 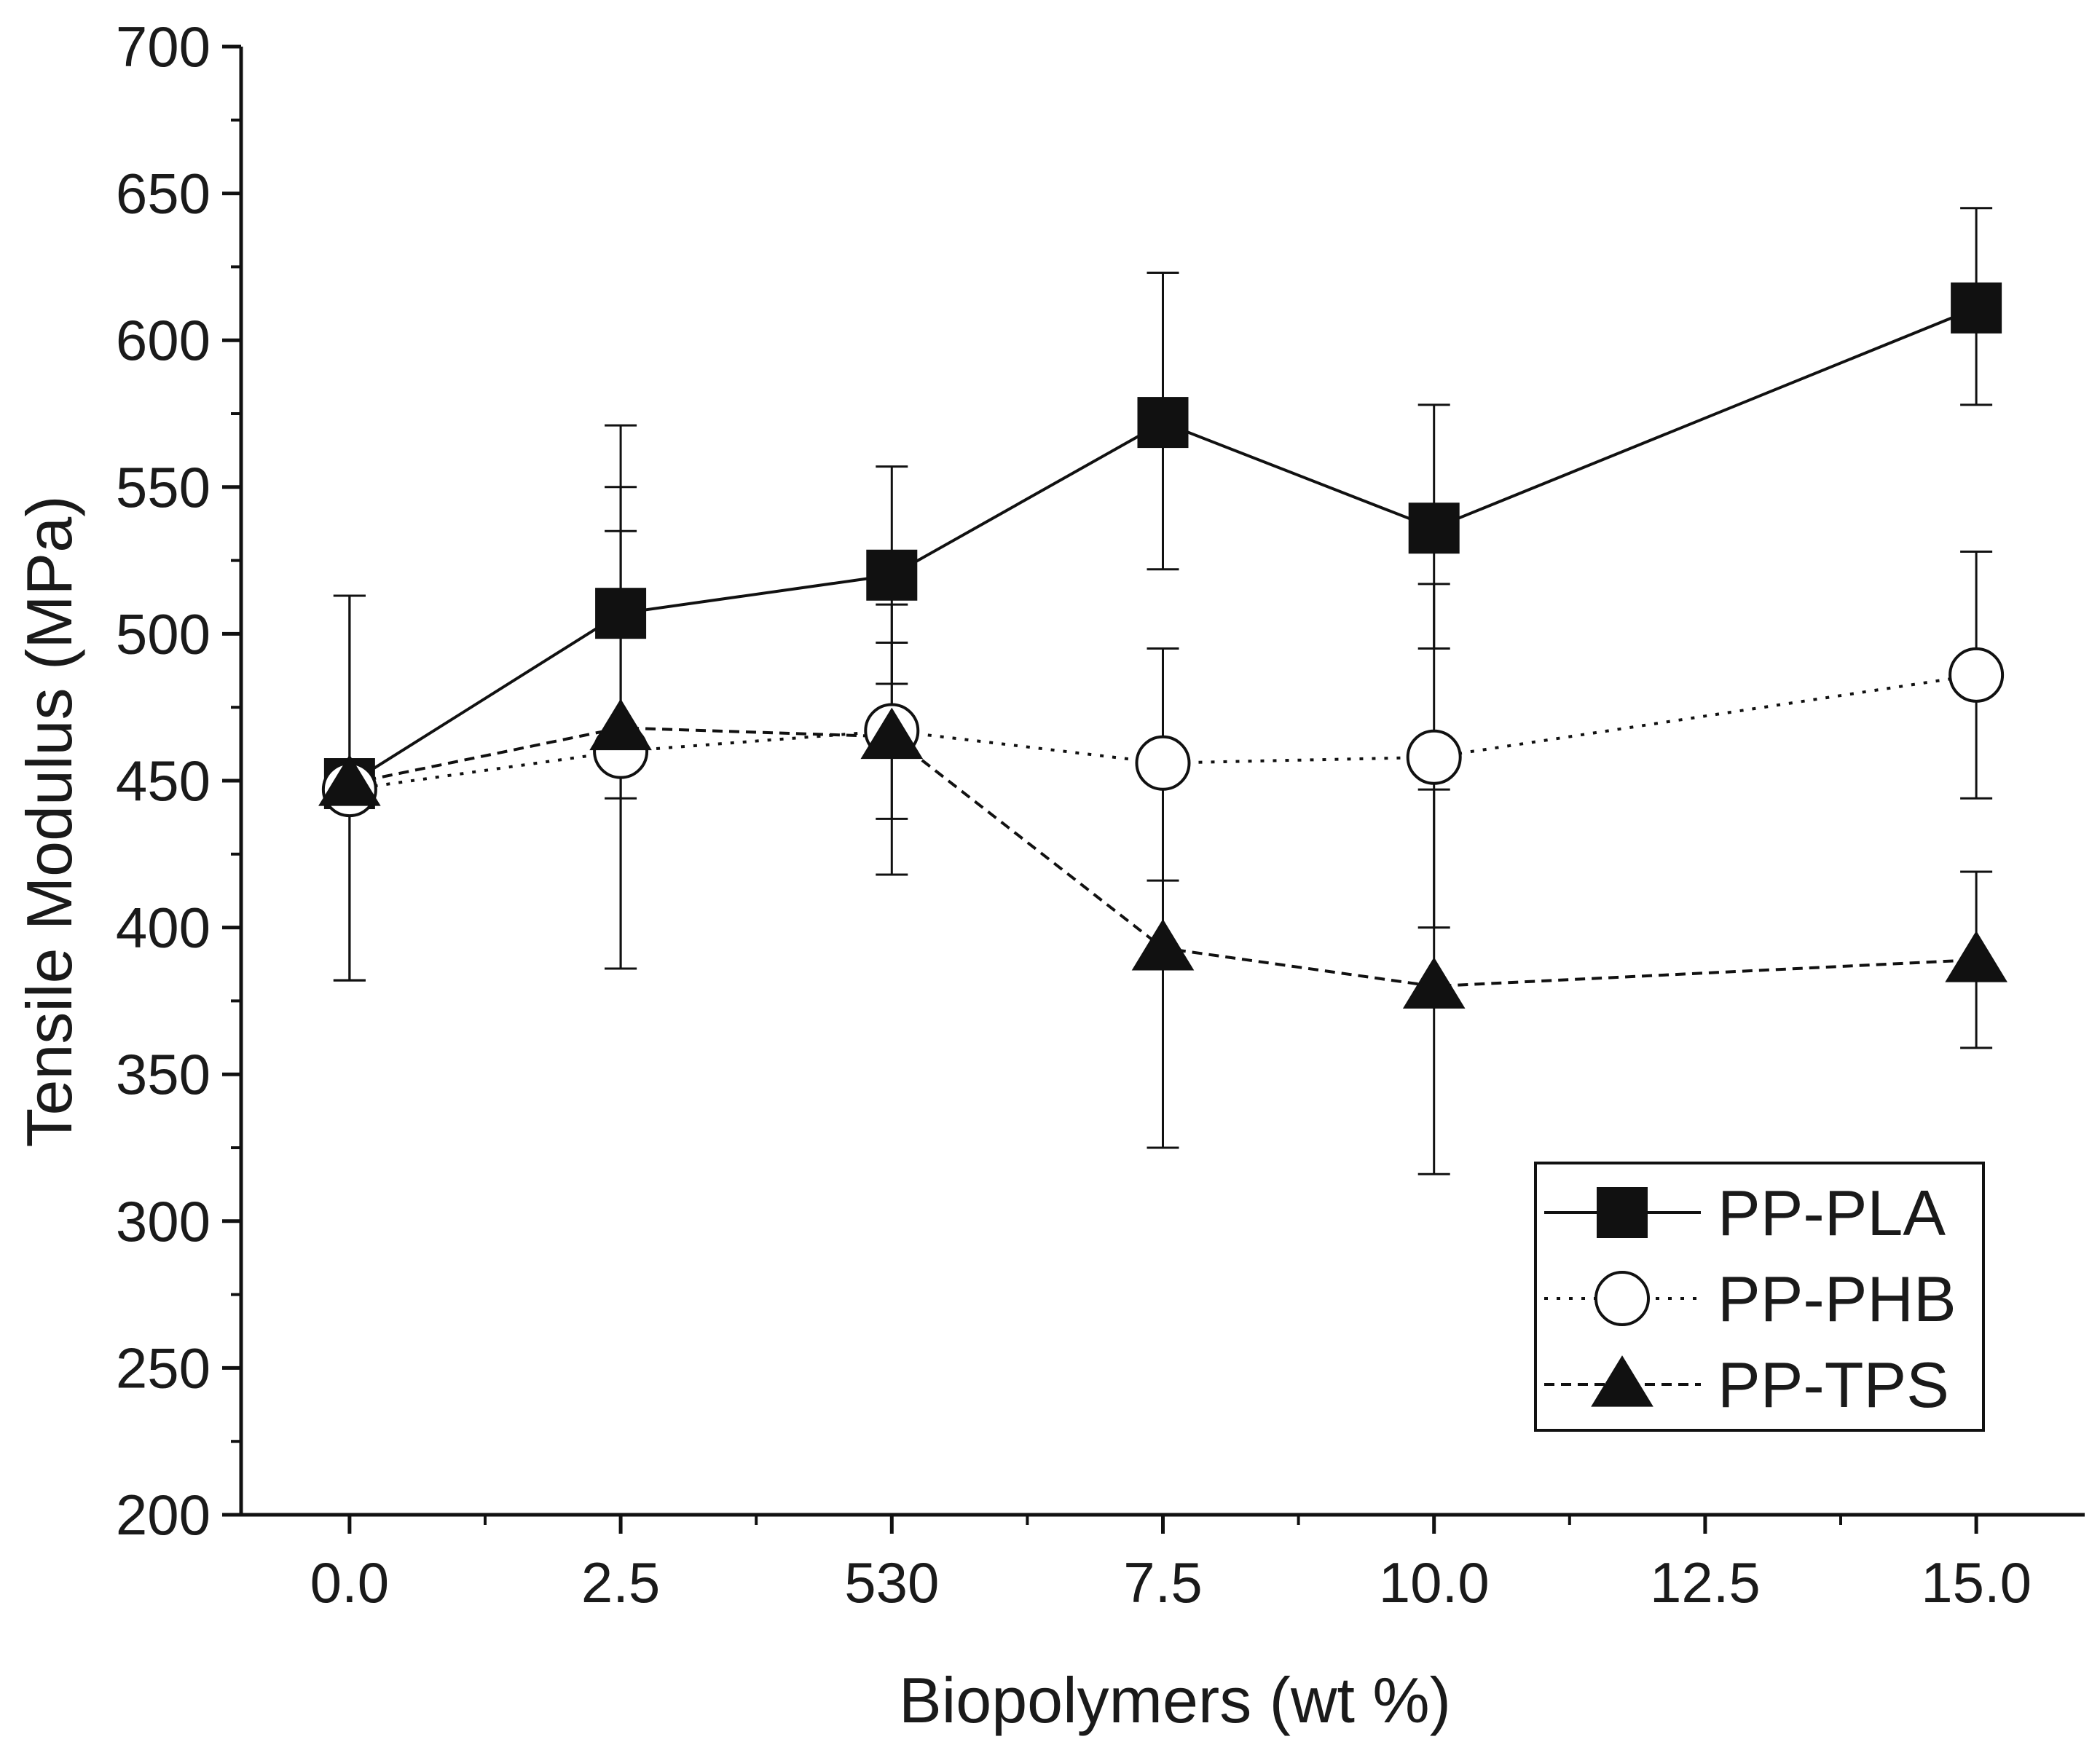 What do you see at coordinates (1163, 733) in the screenshot?
I see `series-line-pp-phb` at bounding box center [1163, 733].